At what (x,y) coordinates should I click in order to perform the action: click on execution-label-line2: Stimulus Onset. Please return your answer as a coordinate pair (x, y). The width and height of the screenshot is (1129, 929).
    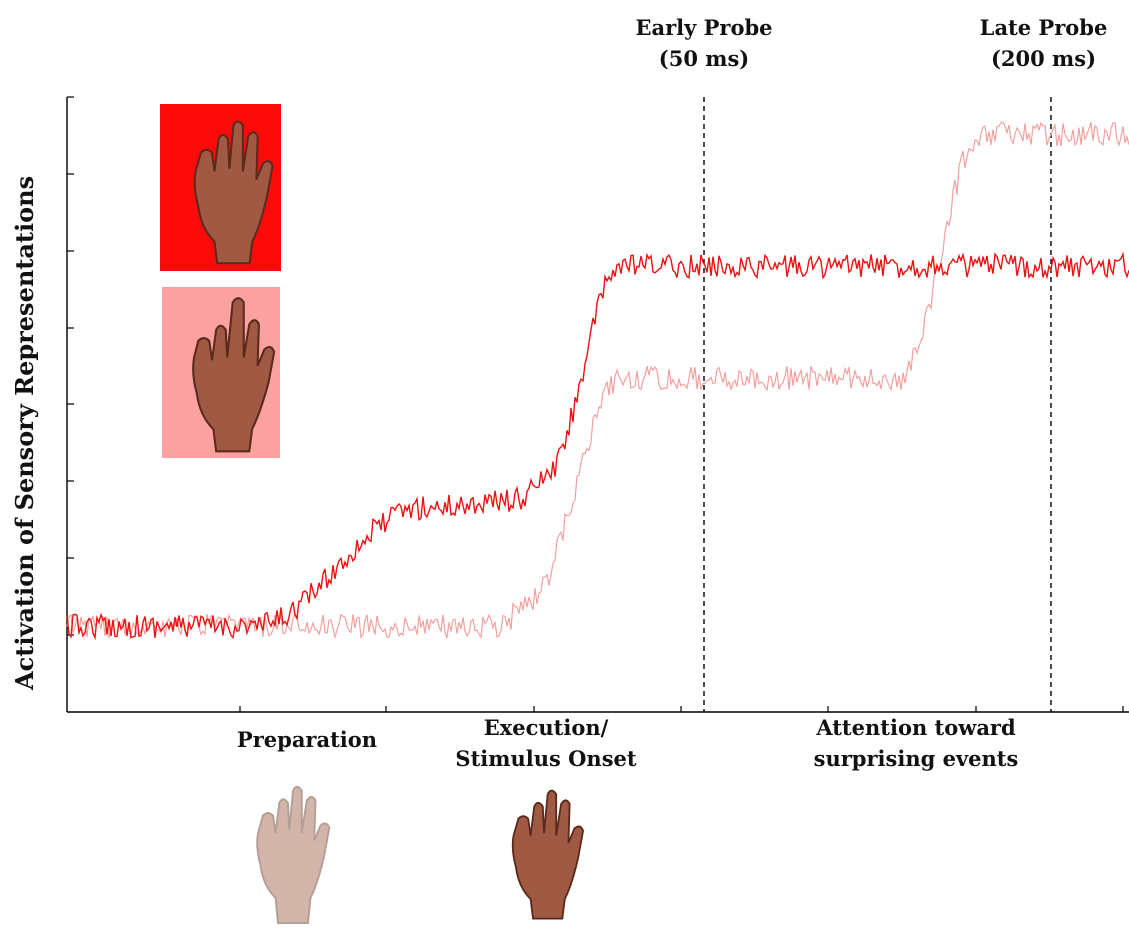
    Looking at the image, I should click on (546, 758).